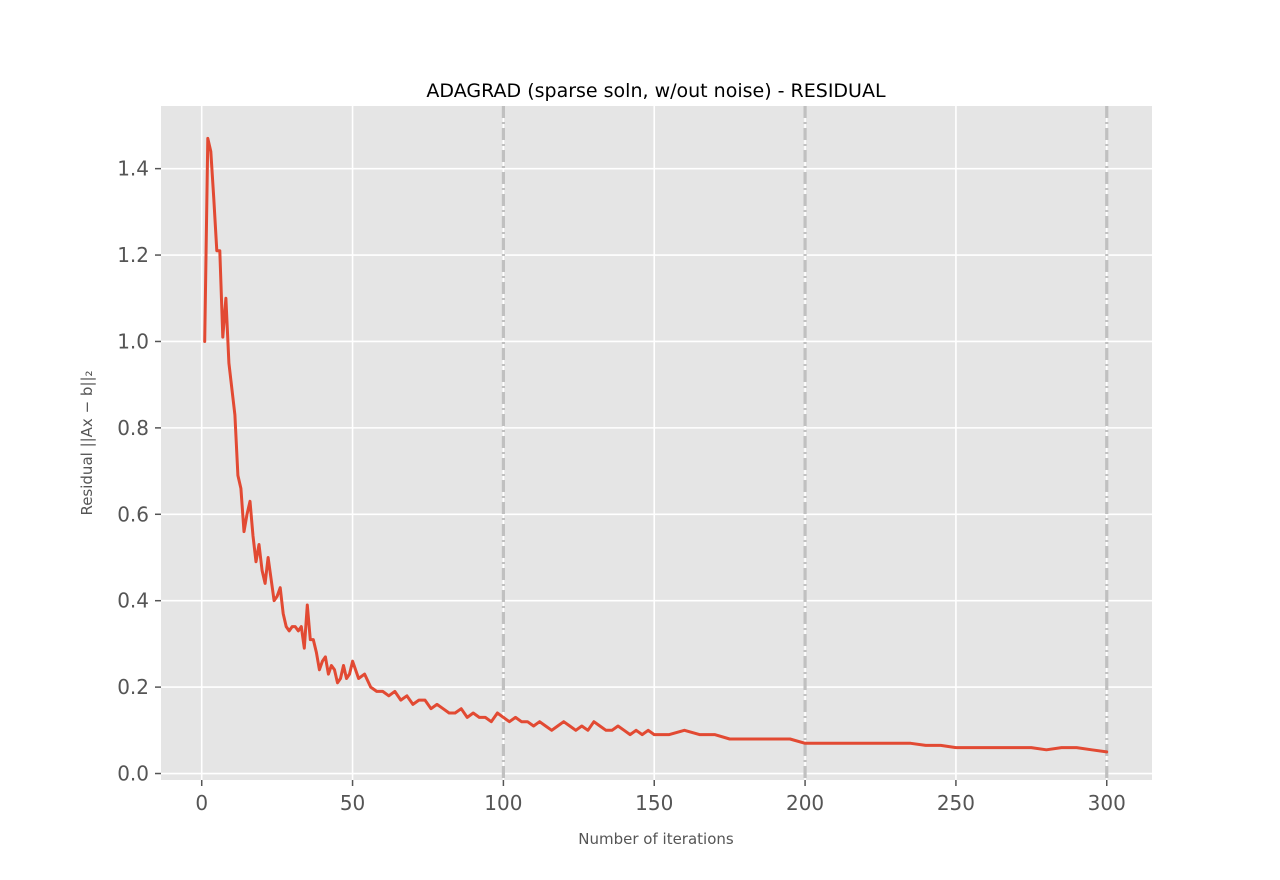 This screenshot has height=880, width=1280. Describe the element at coordinates (956, 803) in the screenshot. I see `x-tick-label: 250` at that location.